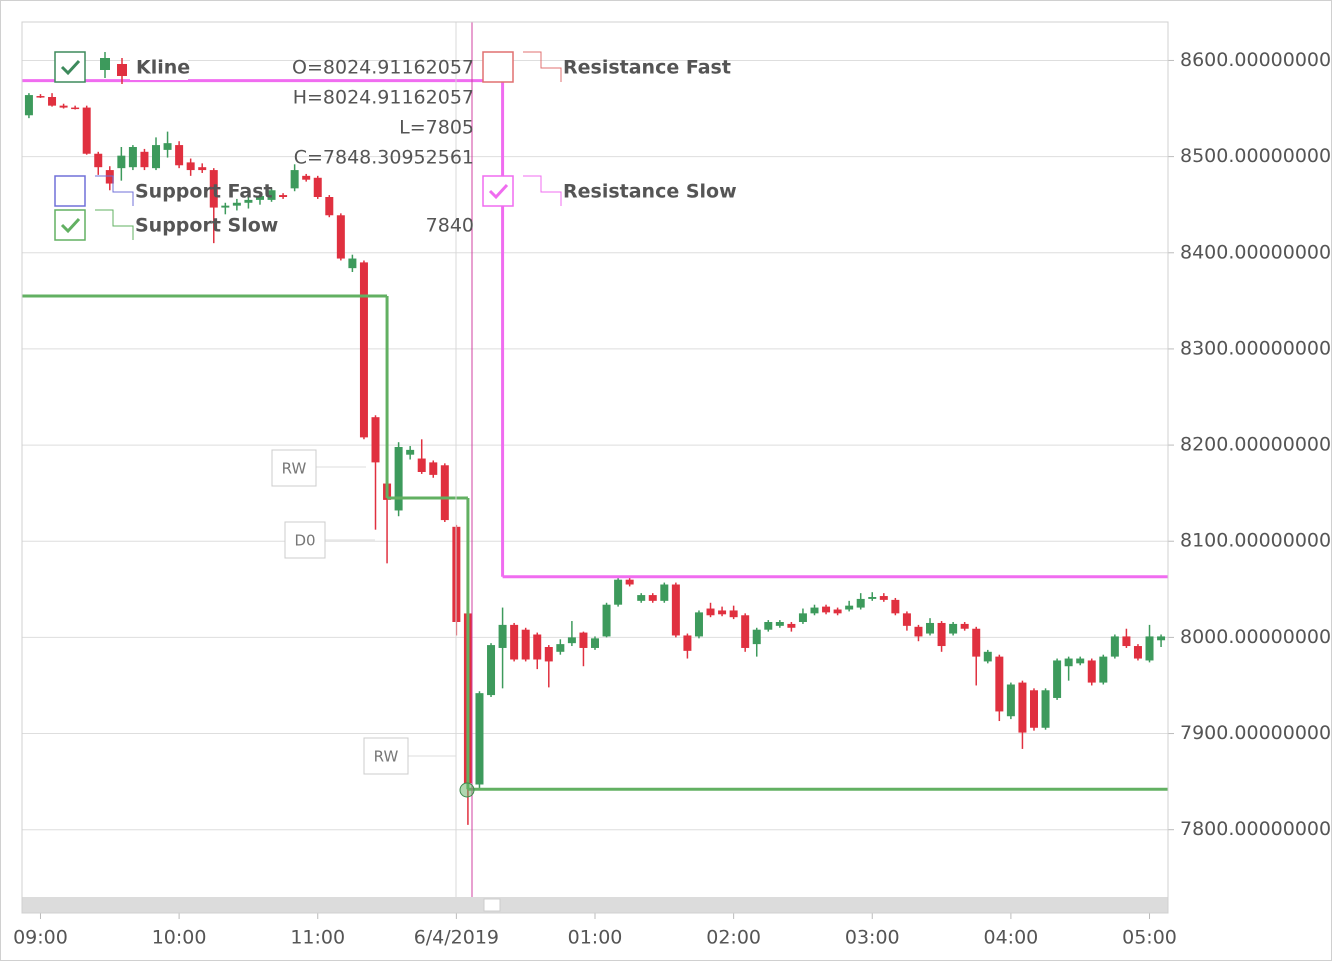 The width and height of the screenshot is (1332, 961). What do you see at coordinates (383, 68) in the screenshot?
I see `readout-open: O=8024.91162057` at bounding box center [383, 68].